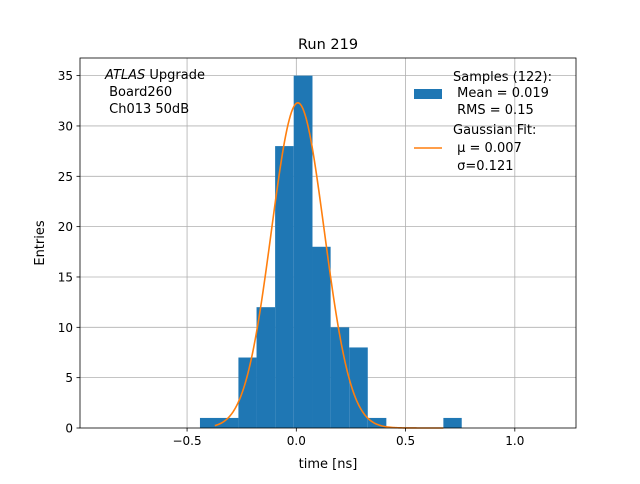  What do you see at coordinates (147, 109) in the screenshot?
I see `annotation-line-3: Ch013 50dB` at bounding box center [147, 109].